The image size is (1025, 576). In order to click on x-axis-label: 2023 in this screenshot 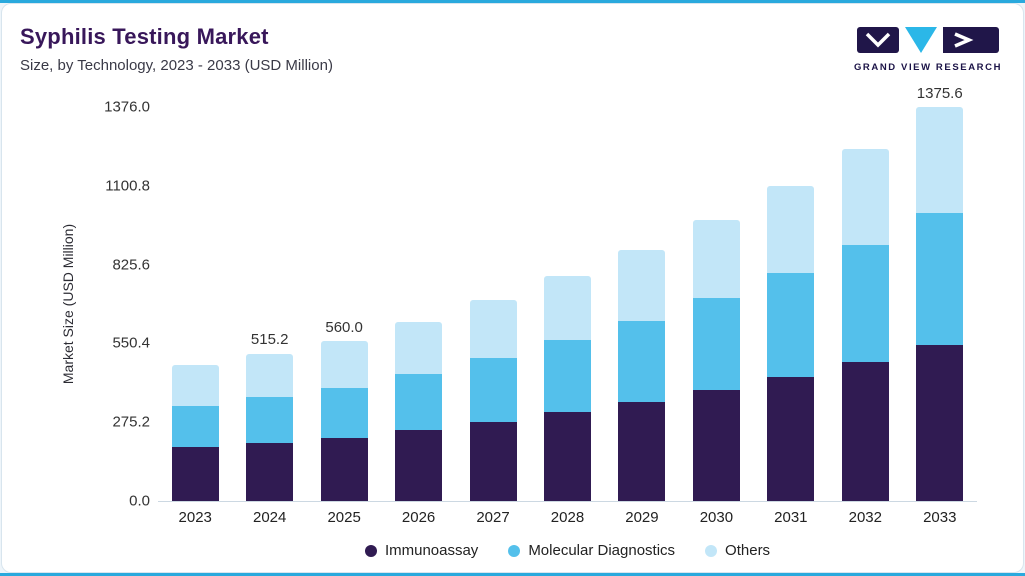, I will do `click(195, 517)`.